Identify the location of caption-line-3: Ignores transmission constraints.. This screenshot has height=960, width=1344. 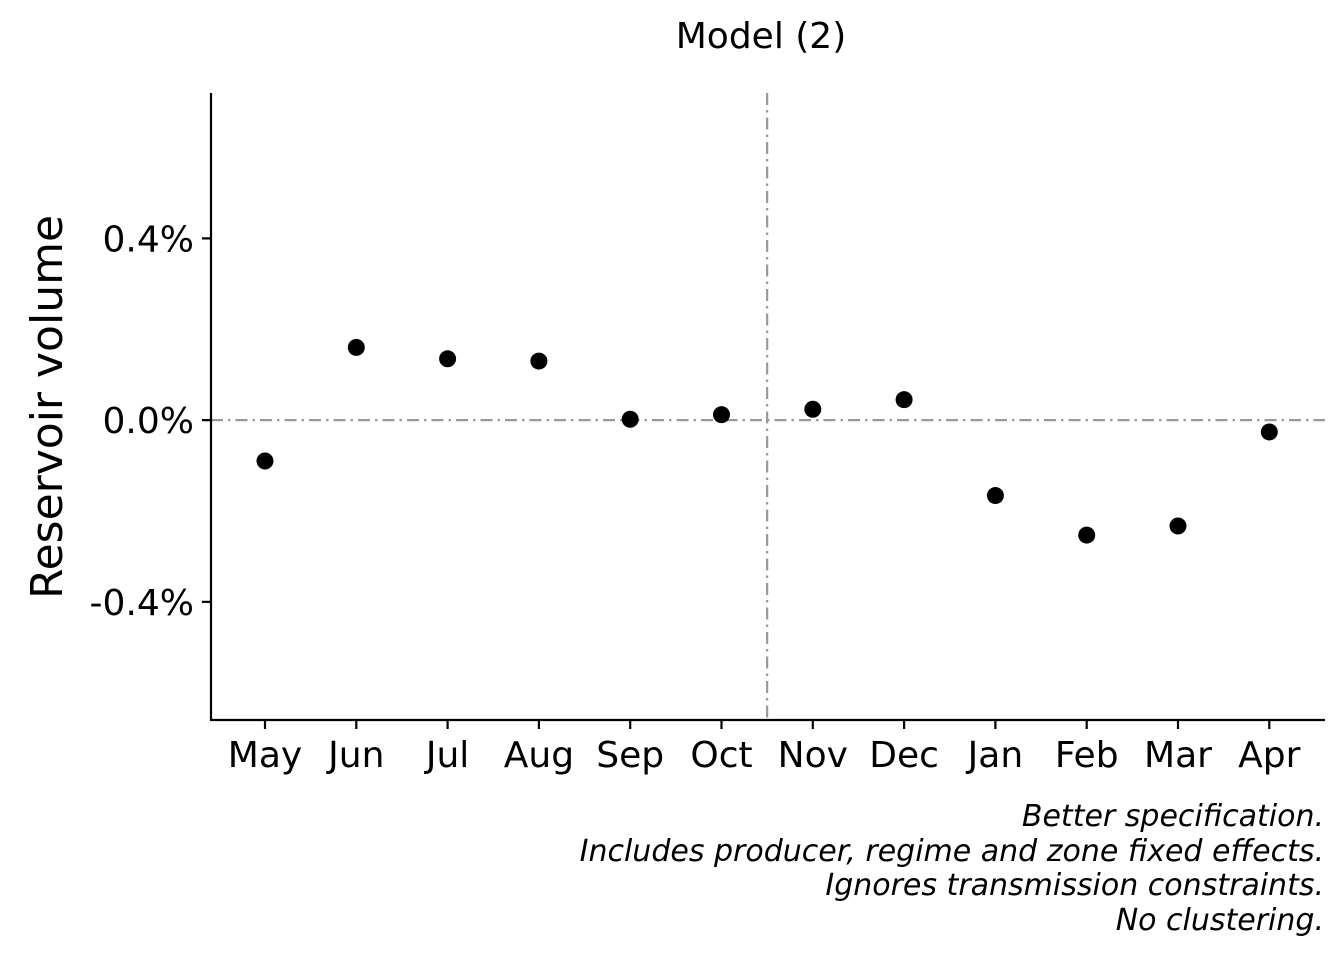
(1074, 885).